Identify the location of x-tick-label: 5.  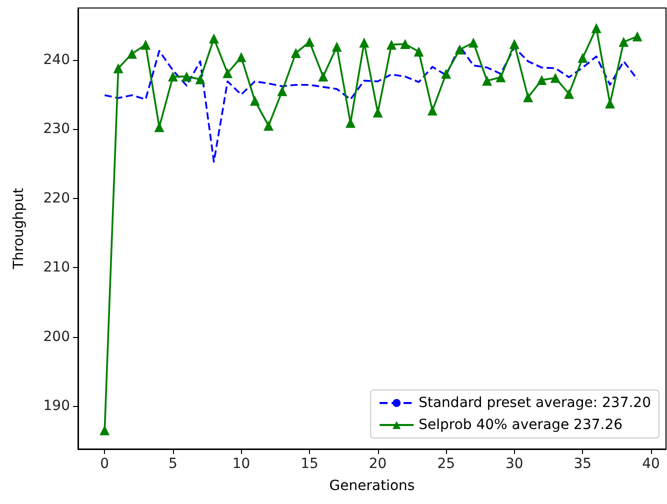
(173, 464).